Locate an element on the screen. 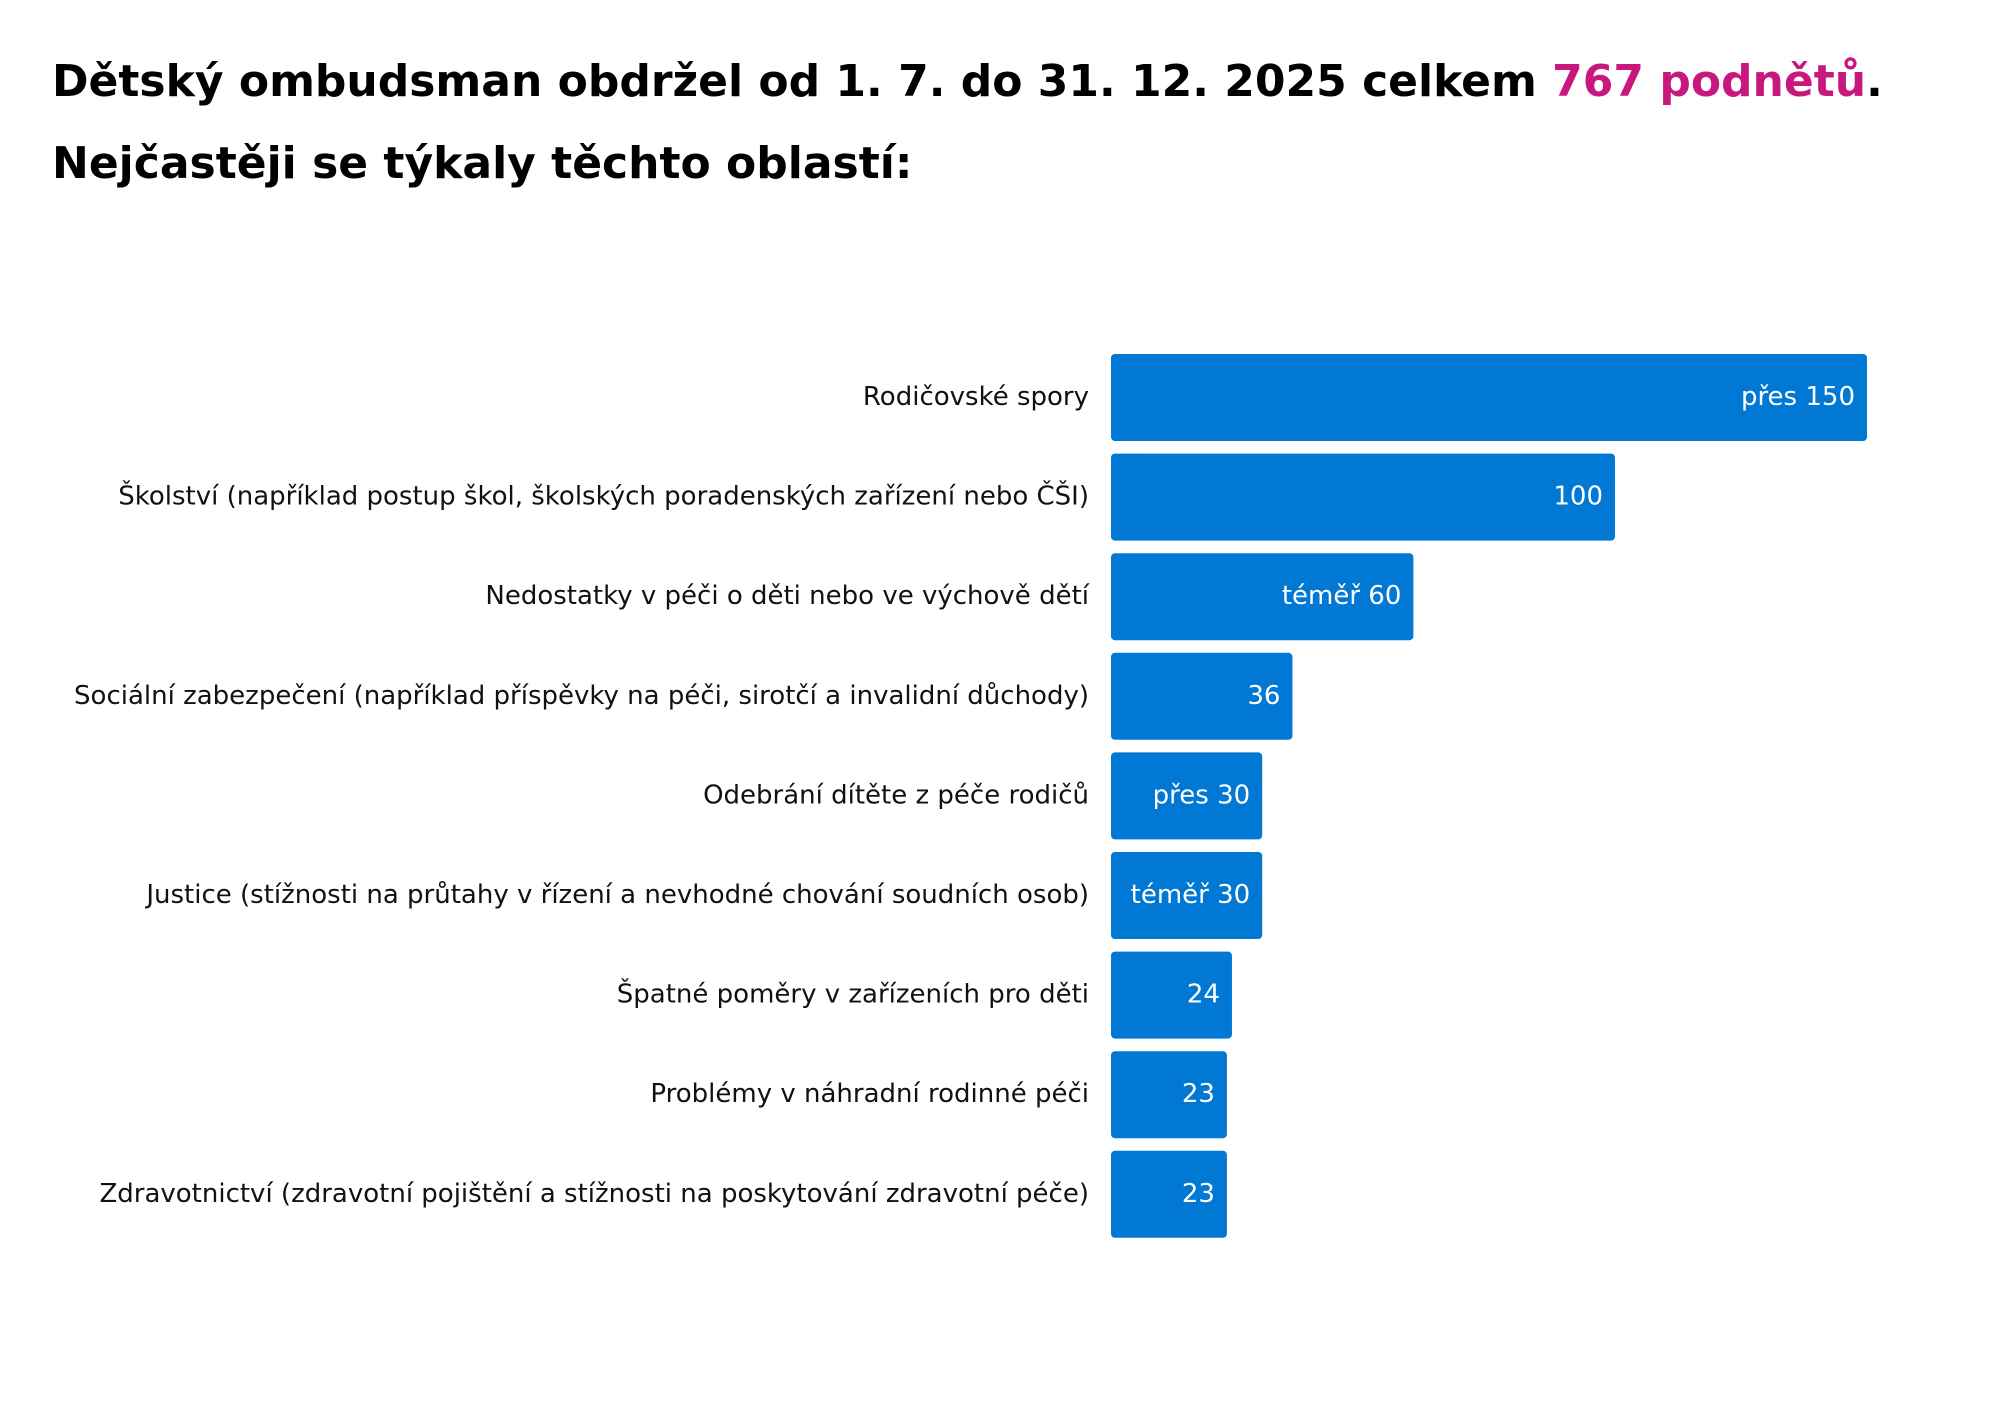 The width and height of the screenshot is (2000, 1414). title-part: . is located at coordinates (1874, 81).